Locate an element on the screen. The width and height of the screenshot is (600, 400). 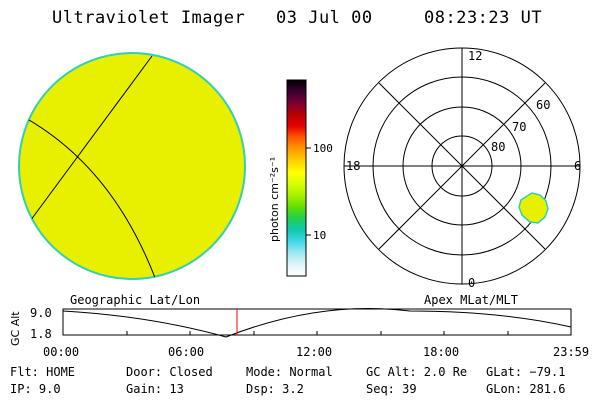
footer-gain: Gain: 13 is located at coordinates (155, 389).